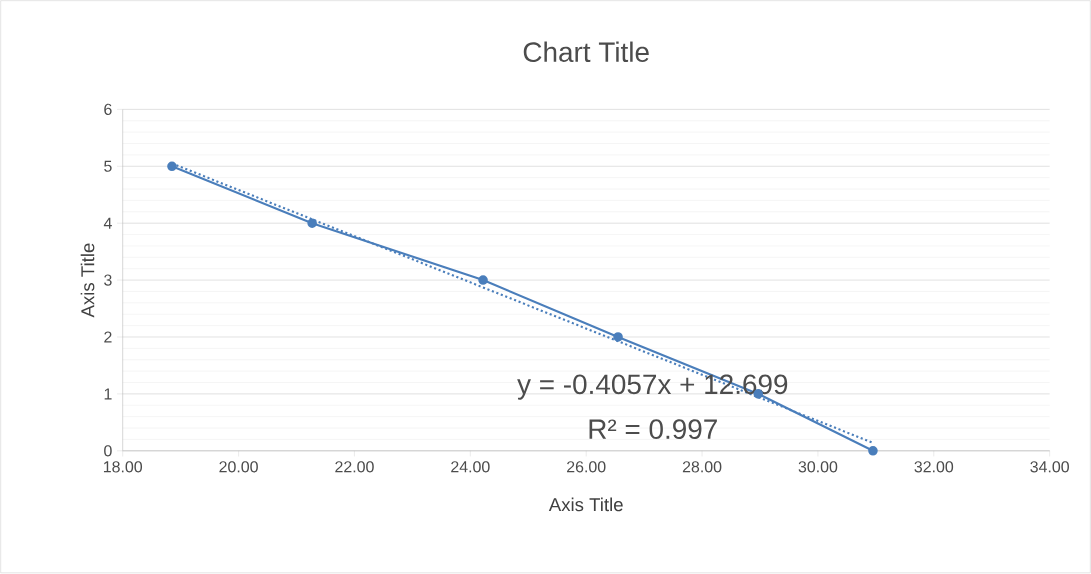 Image resolution: width=1091 pixels, height=574 pixels. I want to click on x-axis-title: Axis Title, so click(585, 504).